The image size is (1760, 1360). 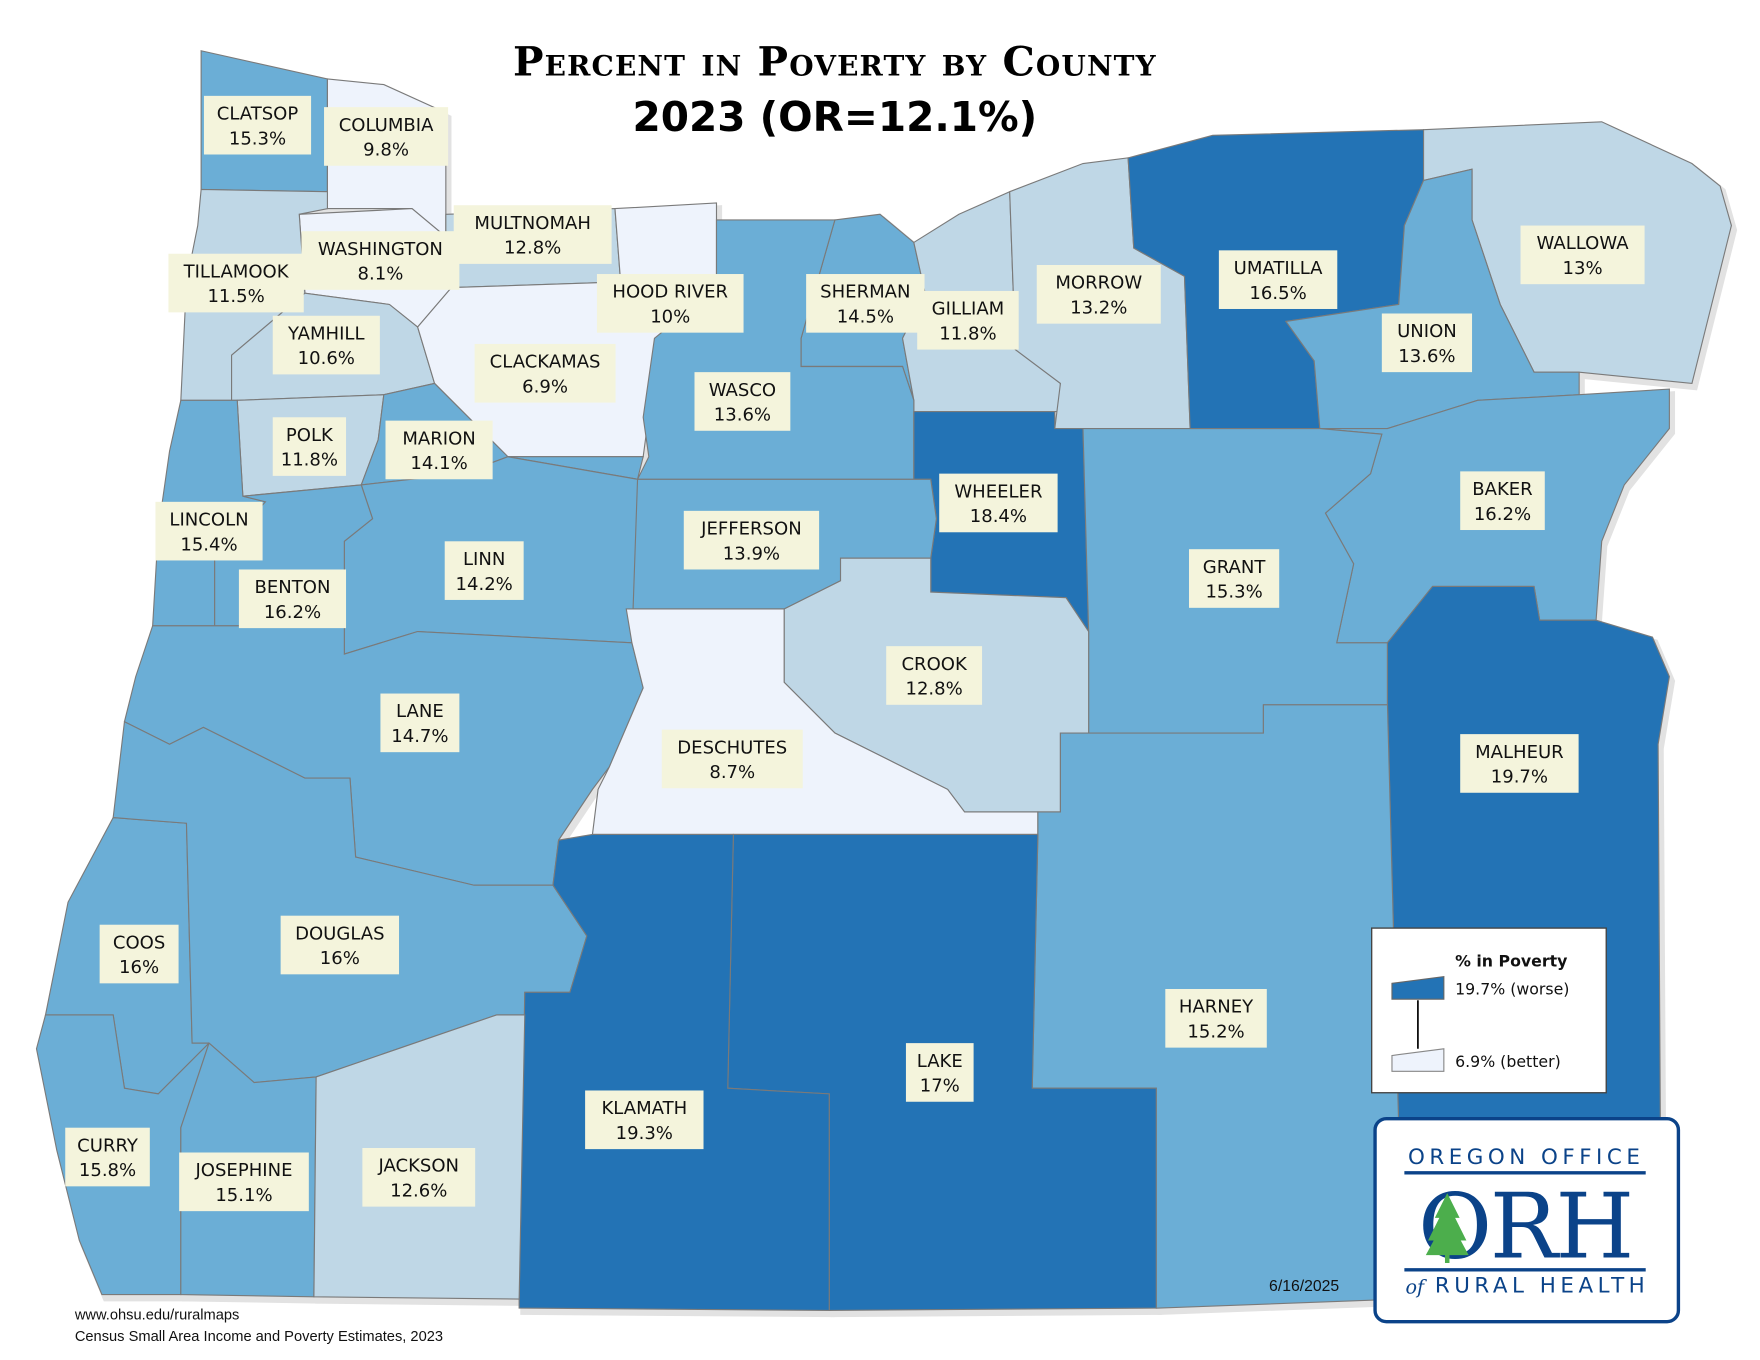 I want to click on county-label: GRANT 15.3%, so click(x=1234, y=578).